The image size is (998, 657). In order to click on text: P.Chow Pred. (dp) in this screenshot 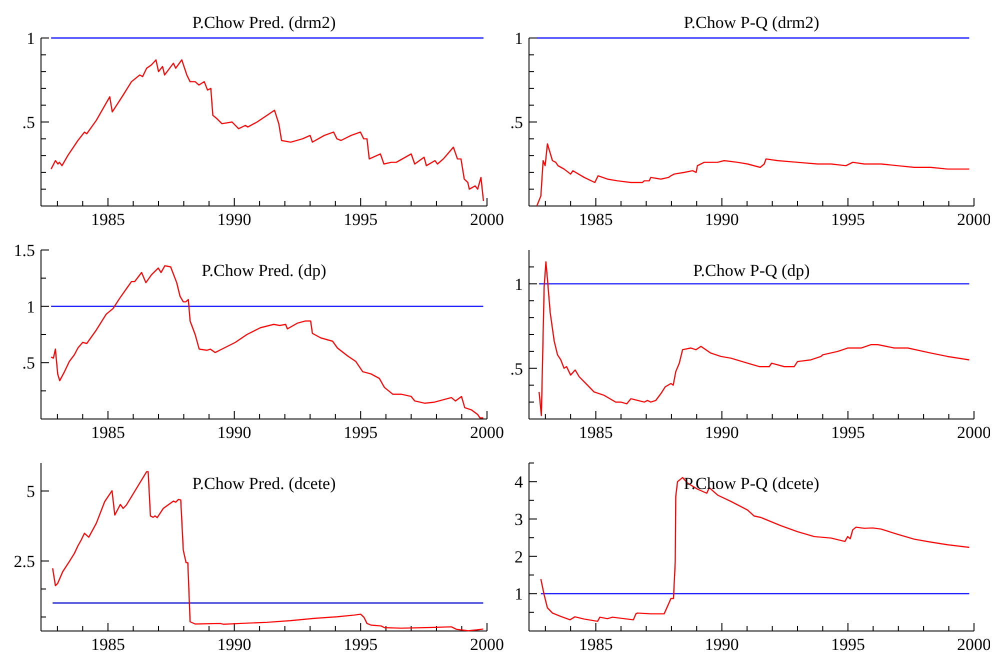, I will do `click(264, 270)`.